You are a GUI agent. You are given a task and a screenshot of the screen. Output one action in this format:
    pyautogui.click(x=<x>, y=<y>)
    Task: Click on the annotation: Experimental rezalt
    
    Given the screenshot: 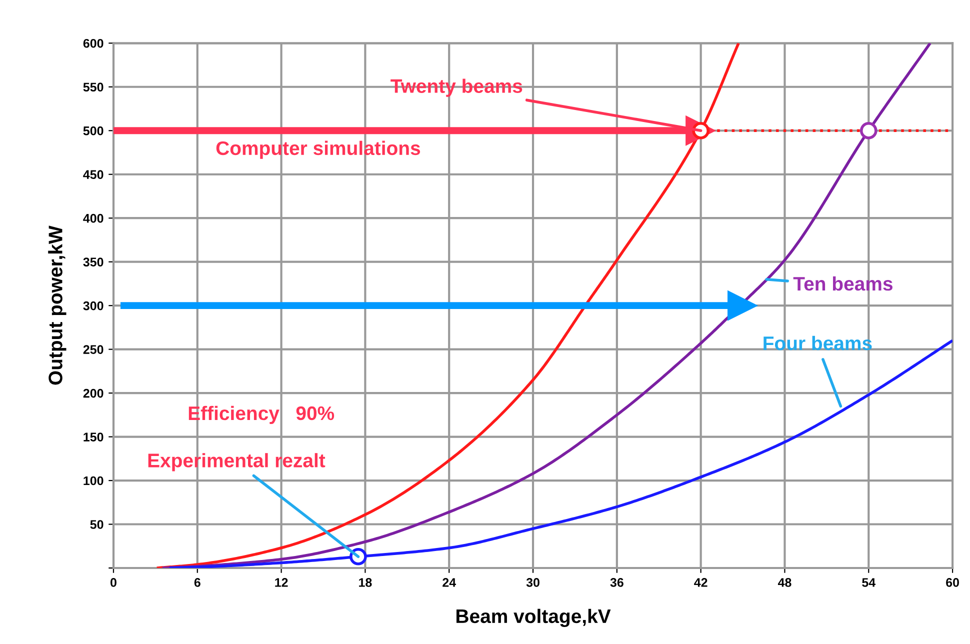 What is the action you would take?
    pyautogui.click(x=237, y=462)
    